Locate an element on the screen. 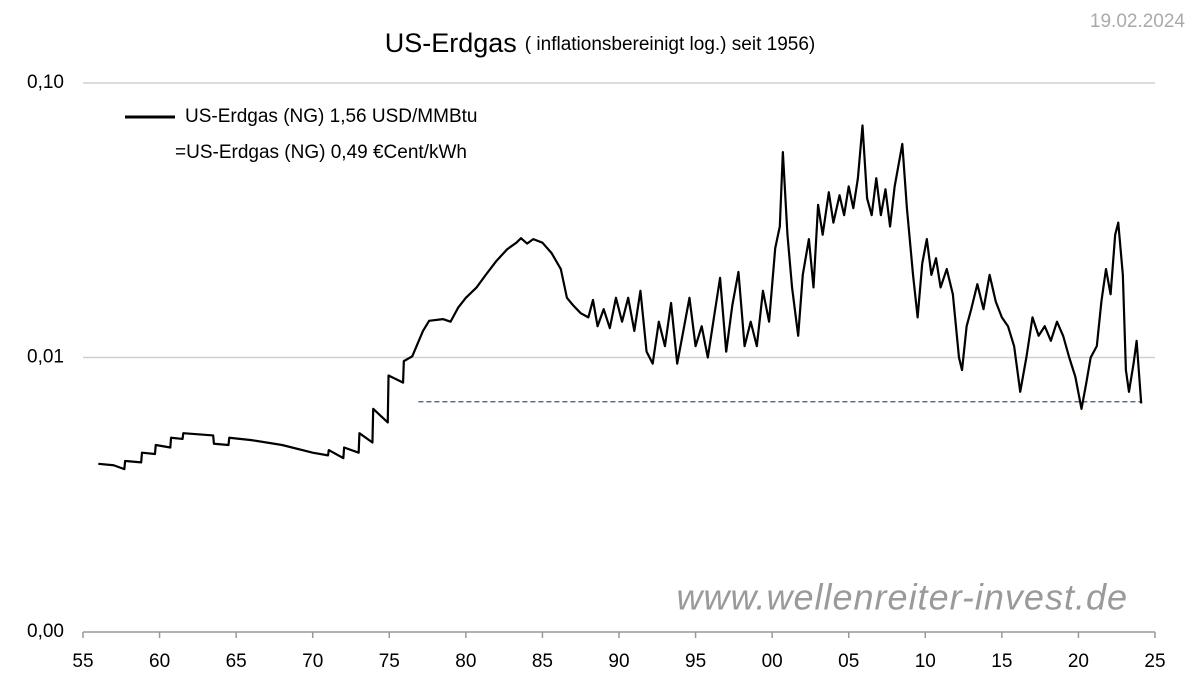 This screenshot has width=1200, height=691. x-tick-label: 00 is located at coordinates (772, 661).